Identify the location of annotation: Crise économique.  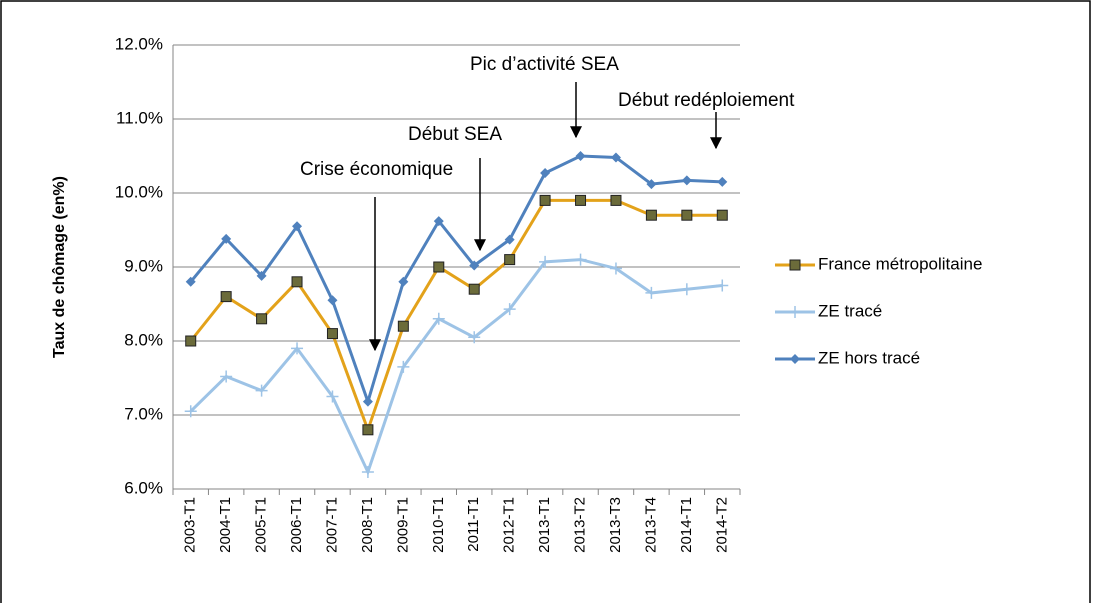
(376, 169).